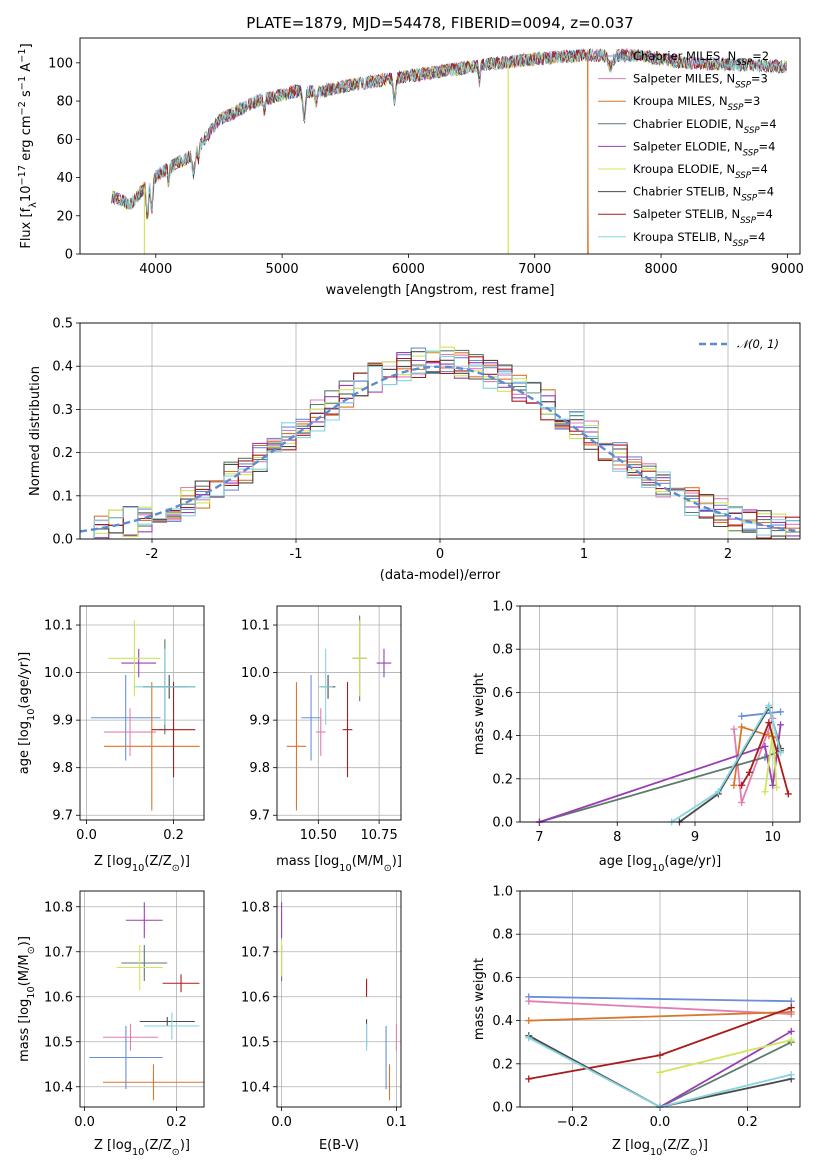  I want to click on legend-entry: Chabrier MILES, NSSP=2, so click(701, 58).